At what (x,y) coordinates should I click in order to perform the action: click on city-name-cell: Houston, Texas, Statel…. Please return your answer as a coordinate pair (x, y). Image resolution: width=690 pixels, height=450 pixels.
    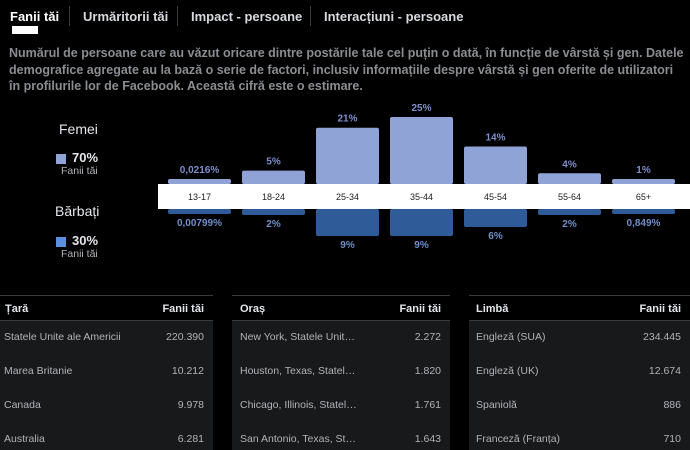
    Looking at the image, I should click on (298, 371).